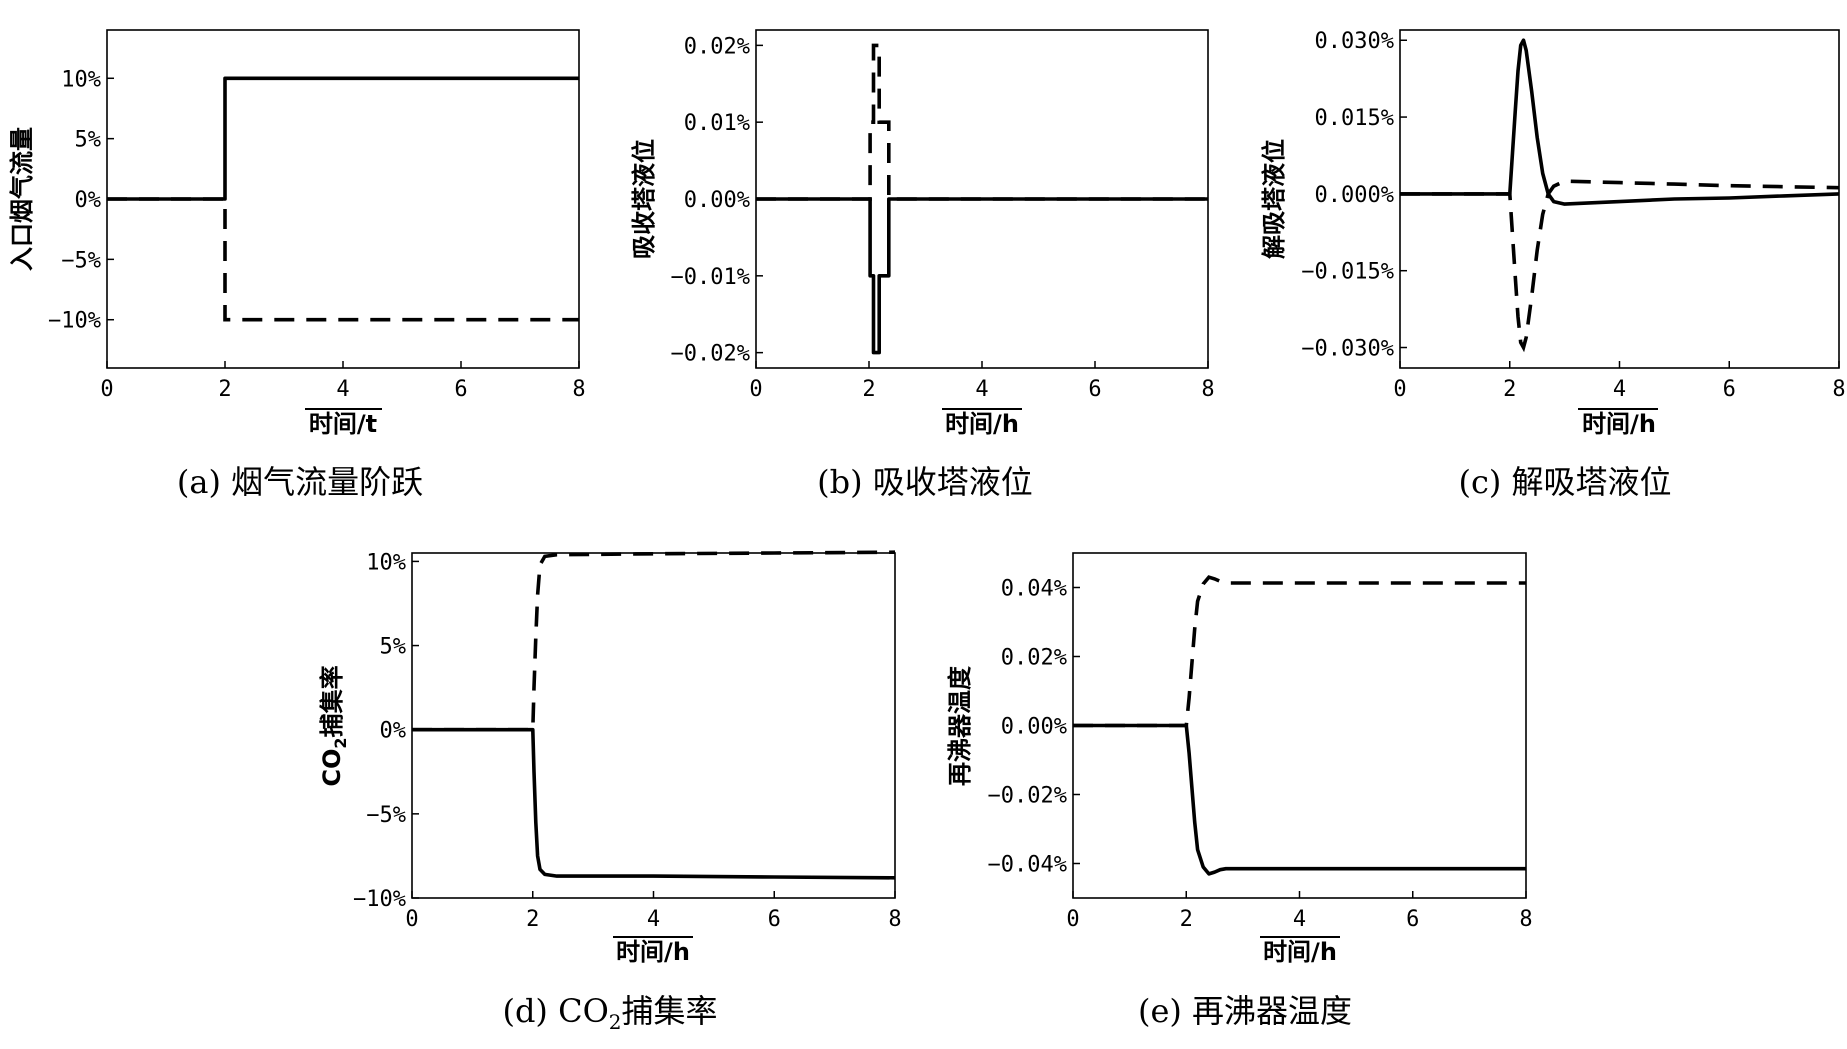 The height and width of the screenshot is (1049, 1847). Describe the element at coordinates (1564, 482) in the screenshot. I see `panel-caption: (c) 解吸塔液位` at that location.